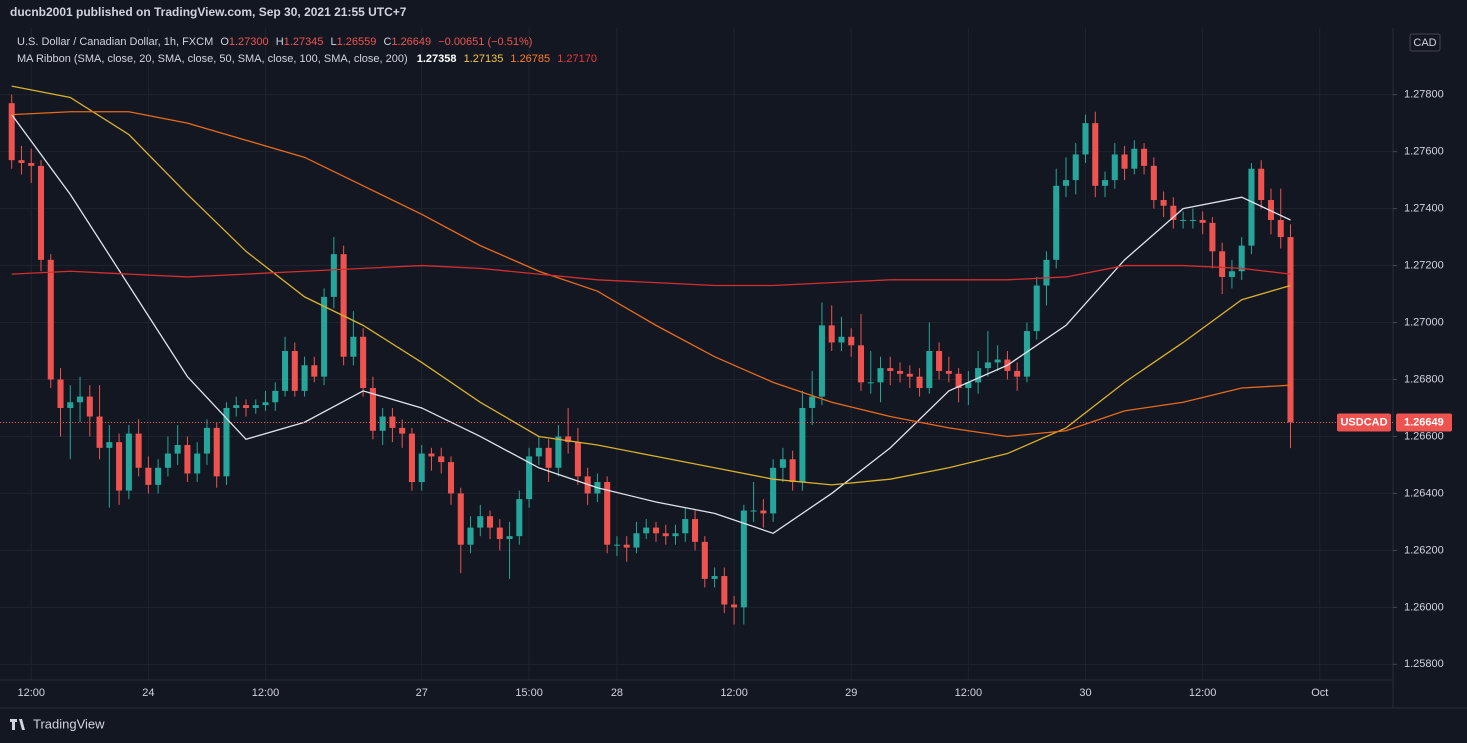 This screenshot has height=743, width=1467. I want to click on y-tick-label: 1.26400, so click(1424, 493).